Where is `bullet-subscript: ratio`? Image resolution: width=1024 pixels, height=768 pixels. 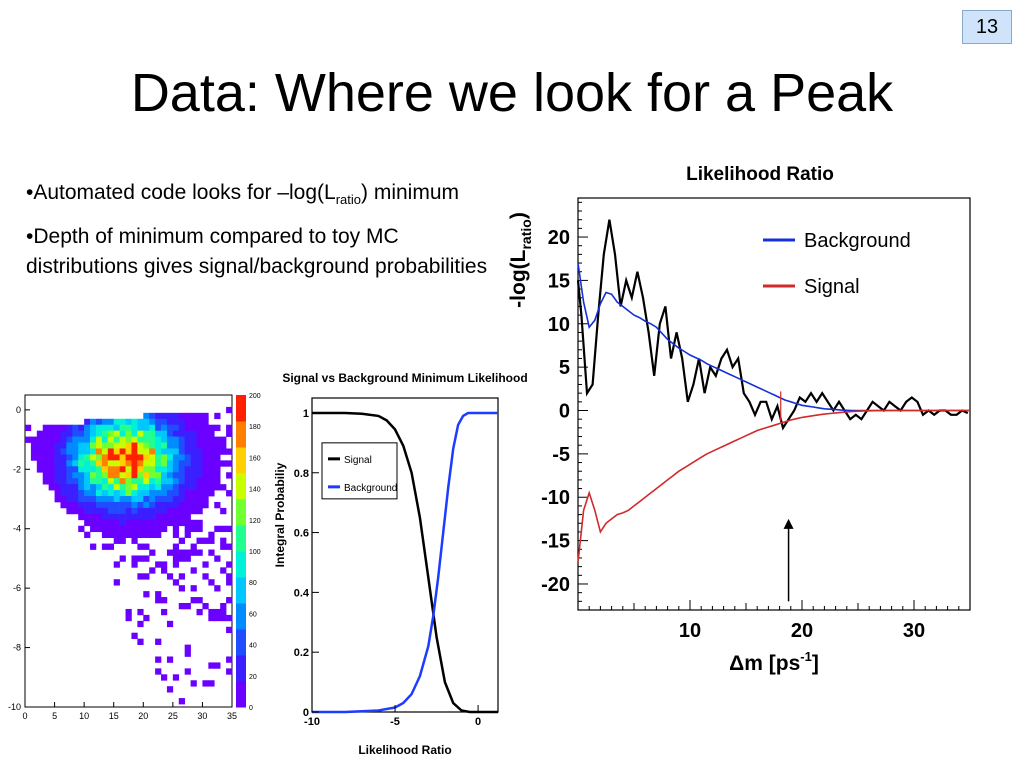 bullet-subscript: ratio is located at coordinates (348, 200).